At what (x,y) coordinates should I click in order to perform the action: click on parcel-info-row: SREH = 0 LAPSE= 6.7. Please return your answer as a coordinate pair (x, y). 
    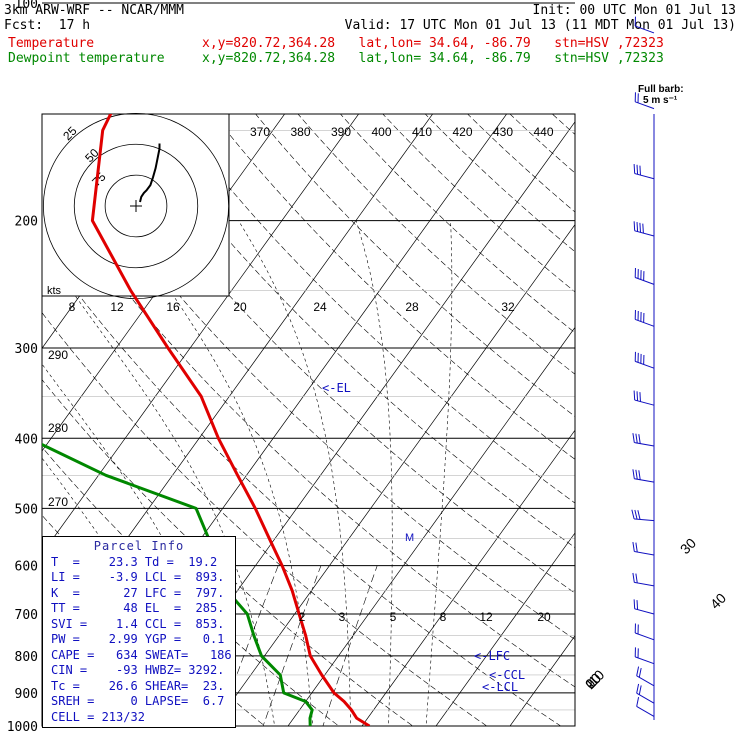
    Looking at the image, I should click on (138, 701).